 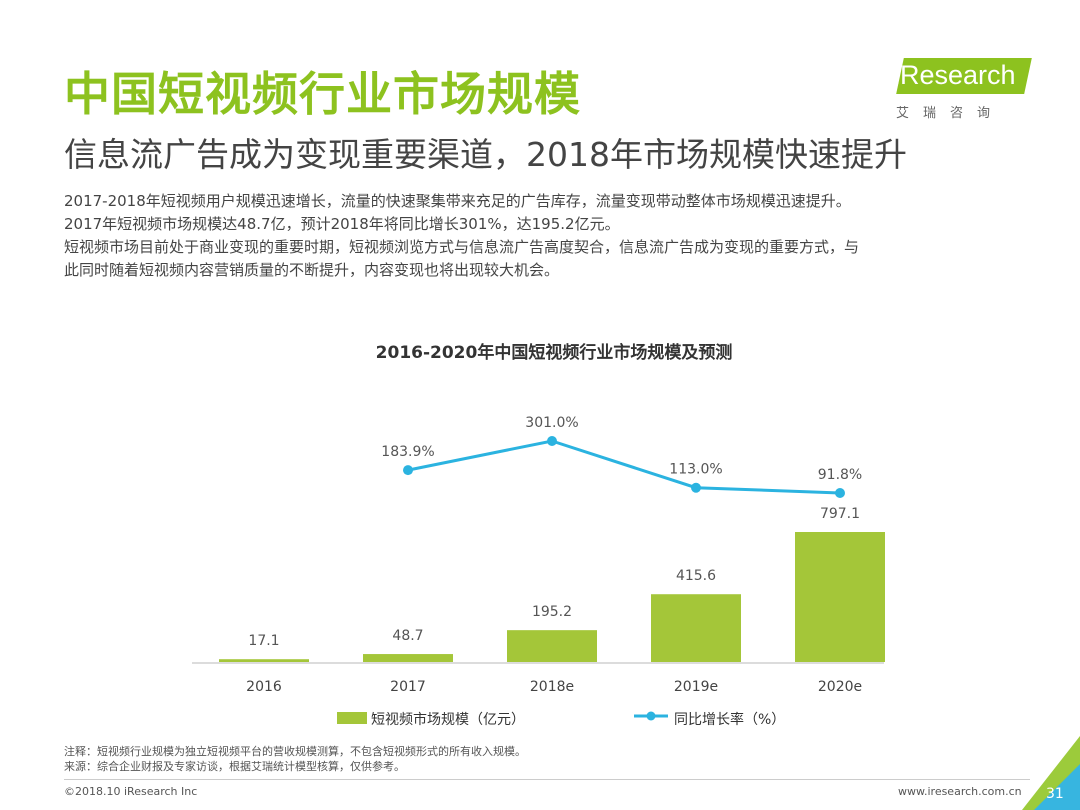 What do you see at coordinates (234, 766) in the screenshot?
I see `source-text: 来源：综合企业财报及专家访谈，根据艾瑞统计模型核算，仅供参考。` at bounding box center [234, 766].